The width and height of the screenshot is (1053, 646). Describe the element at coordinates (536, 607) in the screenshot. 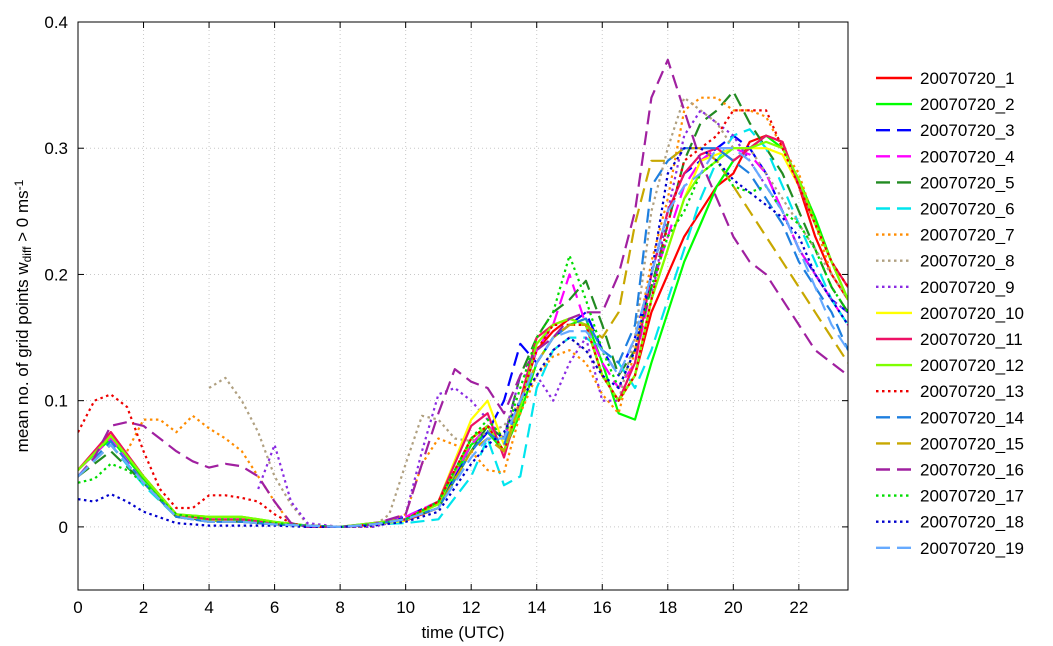

I see `x-tick-label: 14` at that location.